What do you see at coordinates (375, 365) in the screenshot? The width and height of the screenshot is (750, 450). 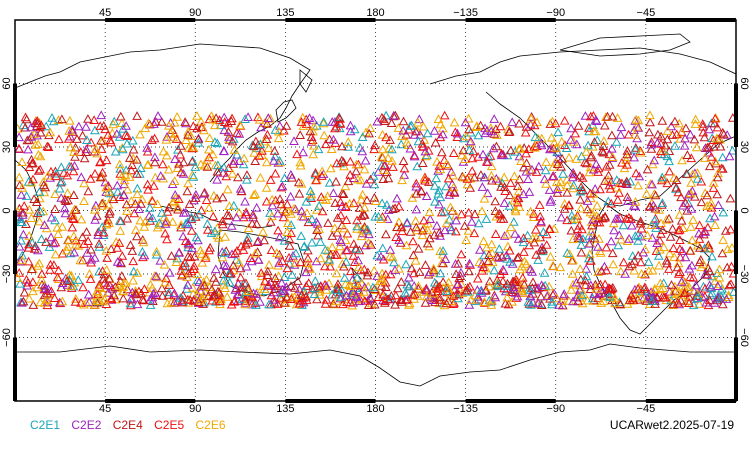 I see `antarctica-coast` at bounding box center [375, 365].